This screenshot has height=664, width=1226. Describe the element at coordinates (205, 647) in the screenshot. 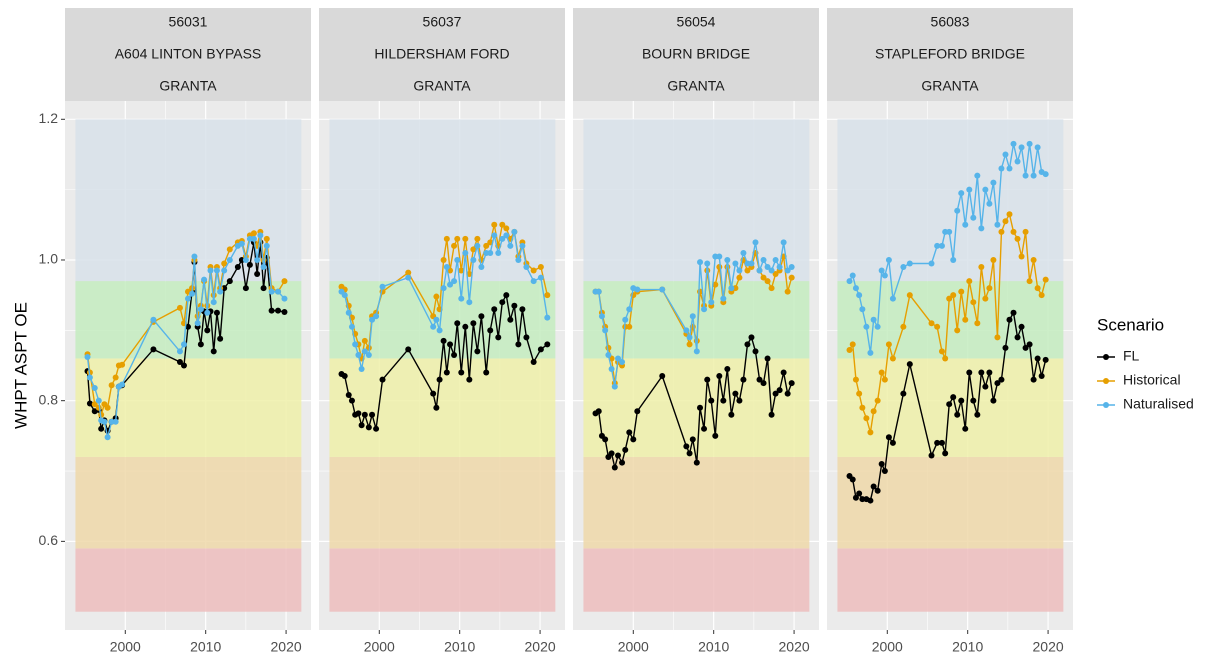

I see `x-tick-label: 2010` at that location.